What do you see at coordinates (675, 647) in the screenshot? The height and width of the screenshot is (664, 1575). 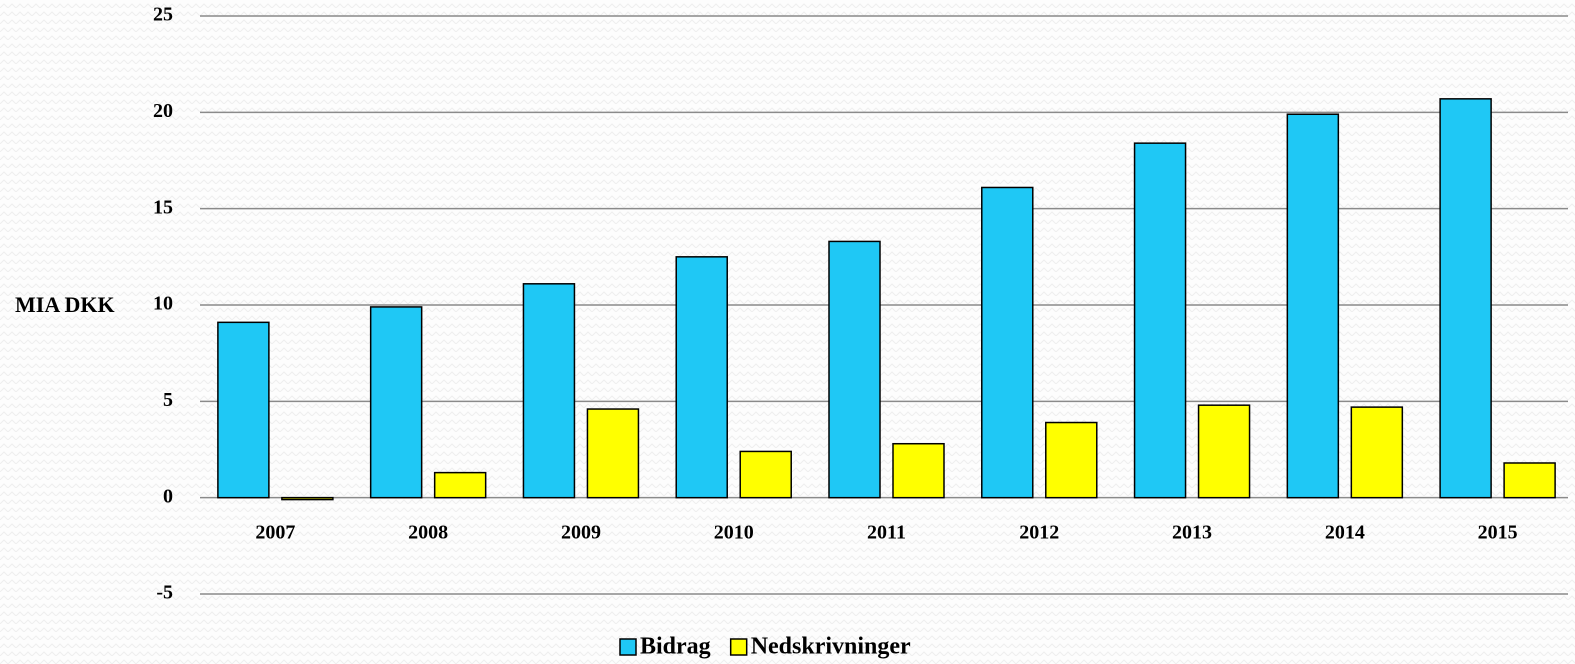 I see `legend-label: Bidrag` at bounding box center [675, 647].